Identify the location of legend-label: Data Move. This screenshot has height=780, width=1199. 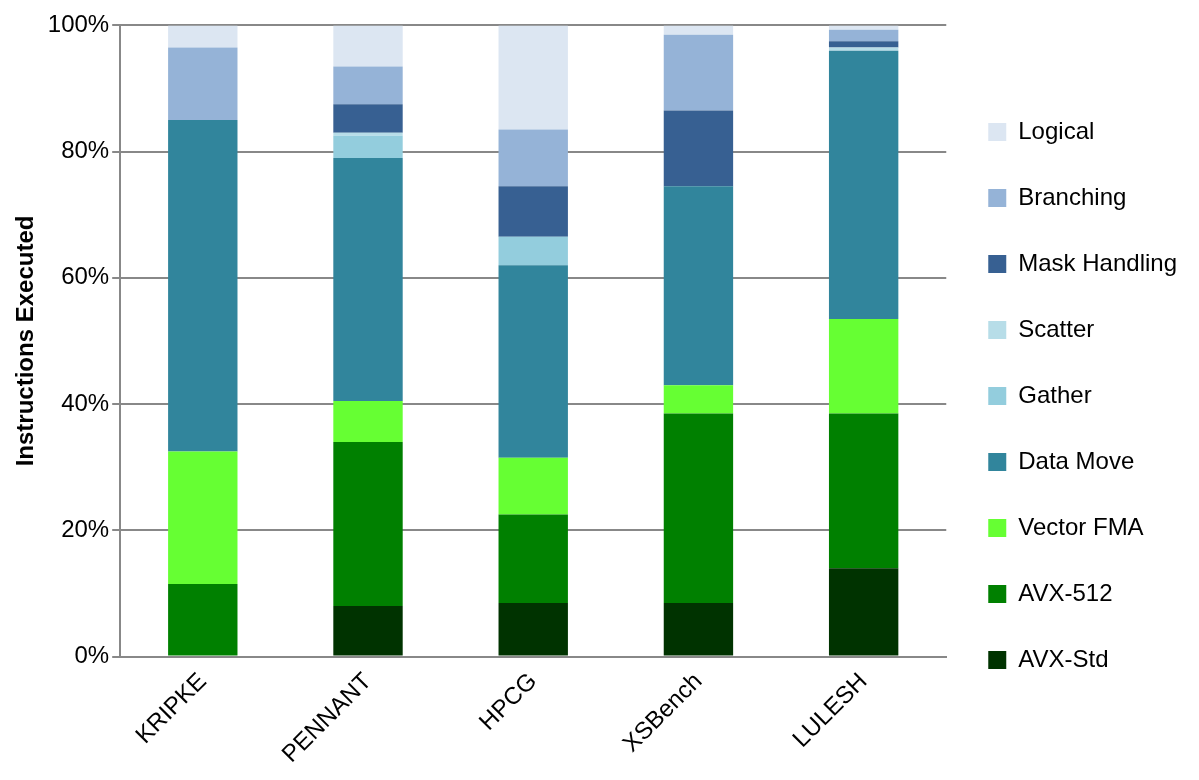
(1076, 460).